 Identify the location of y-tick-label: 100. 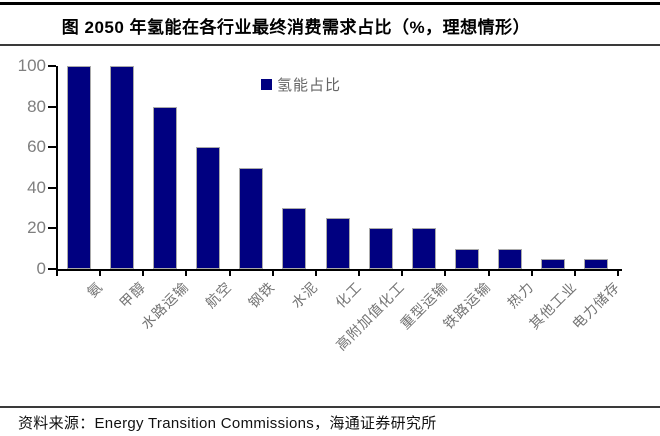
(31, 65).